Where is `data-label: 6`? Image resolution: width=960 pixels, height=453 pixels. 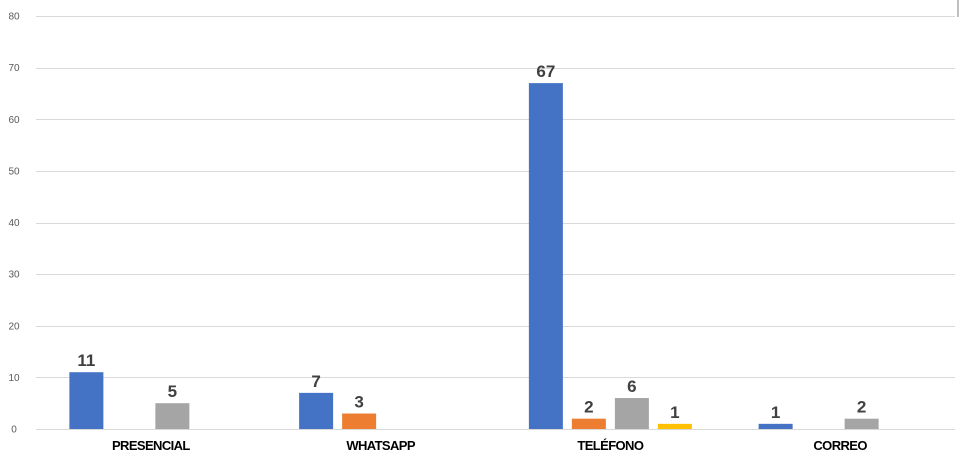 data-label: 6 is located at coordinates (631, 386).